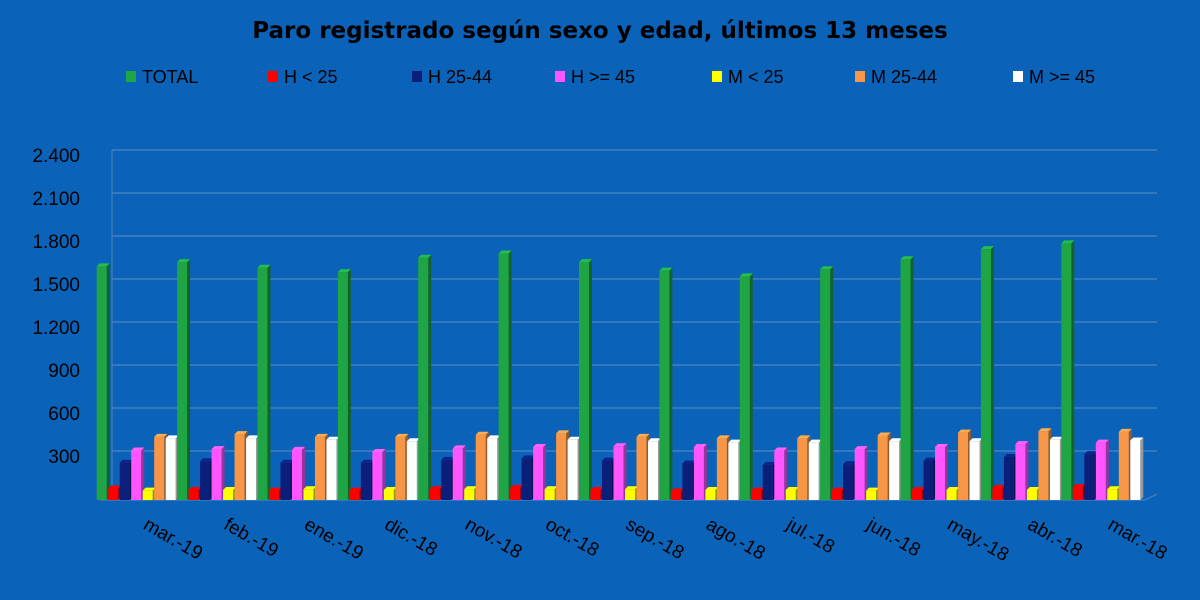 The height and width of the screenshot is (600, 1200). Describe the element at coordinates (56, 307) in the screenshot. I see `y-axis-tick-labels: 300 600 900 1.200 1.500 1.800 2.100 2.400` at that location.